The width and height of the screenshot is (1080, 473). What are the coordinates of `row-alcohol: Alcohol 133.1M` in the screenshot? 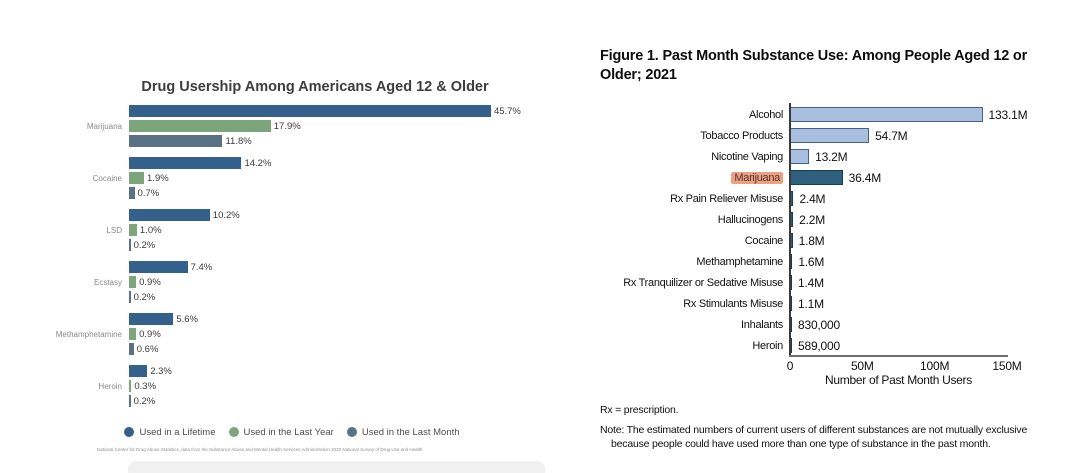 It's located at (835, 114).